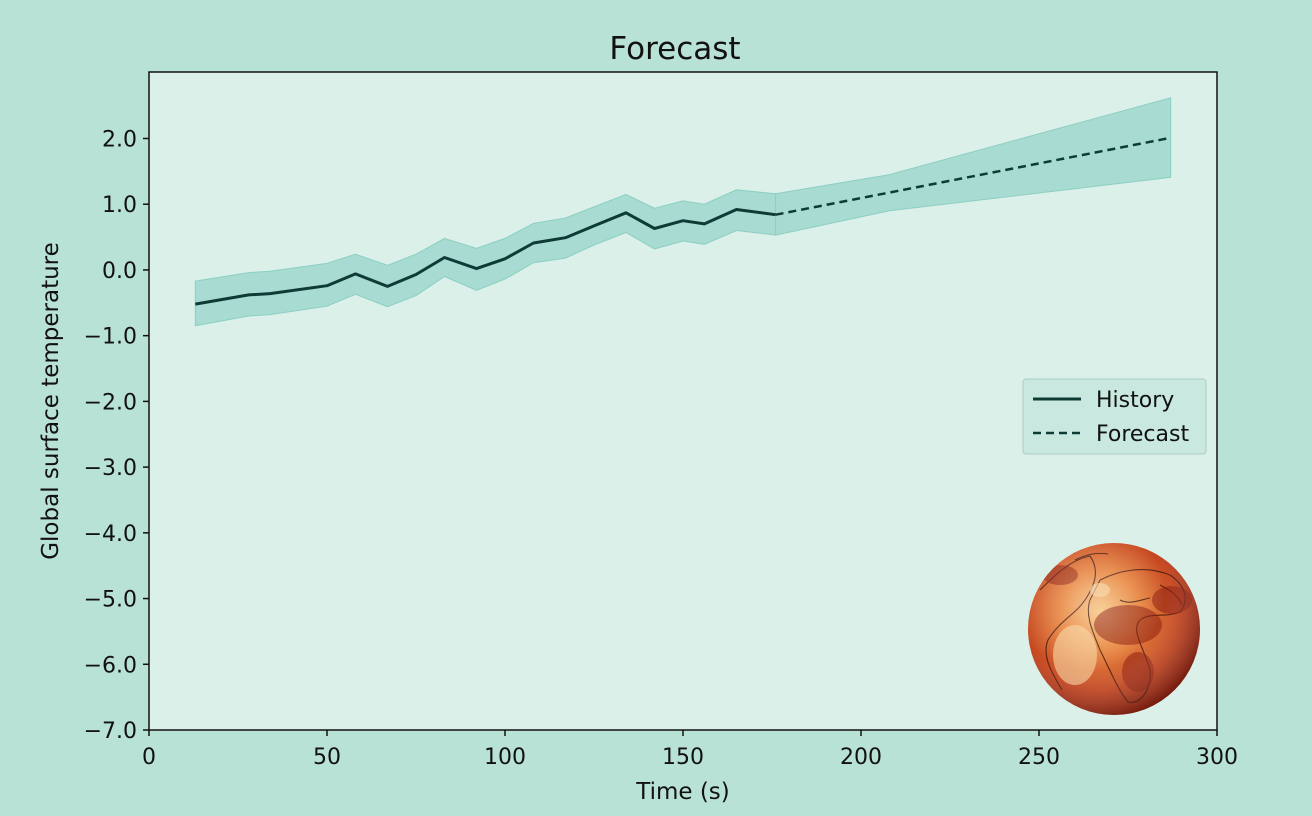 The height and width of the screenshot is (816, 1312). Describe the element at coordinates (505, 757) in the screenshot. I see `x-tick-label: 100` at that location.